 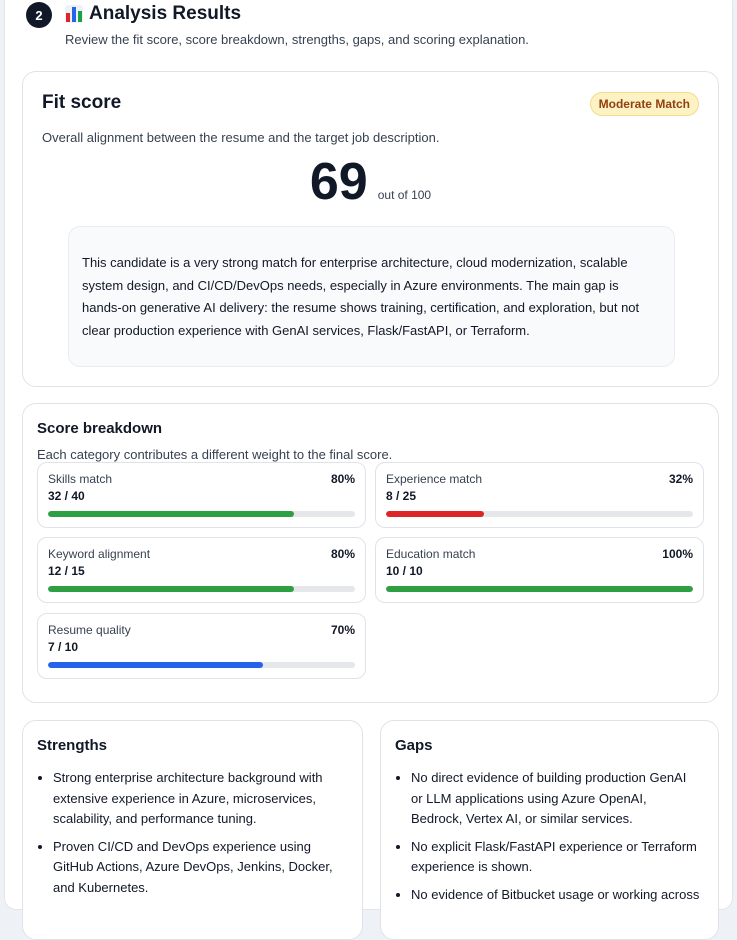 What do you see at coordinates (66, 571) in the screenshot?
I see `metric-score: 12 / 15` at bounding box center [66, 571].